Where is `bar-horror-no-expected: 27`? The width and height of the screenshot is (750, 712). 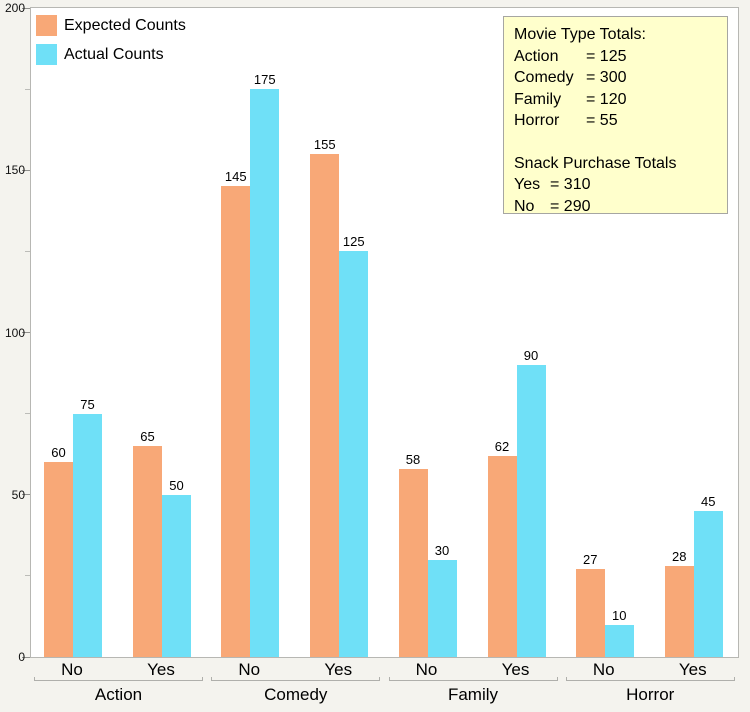
bar-horror-no-expected: 27 is located at coordinates (590, 604).